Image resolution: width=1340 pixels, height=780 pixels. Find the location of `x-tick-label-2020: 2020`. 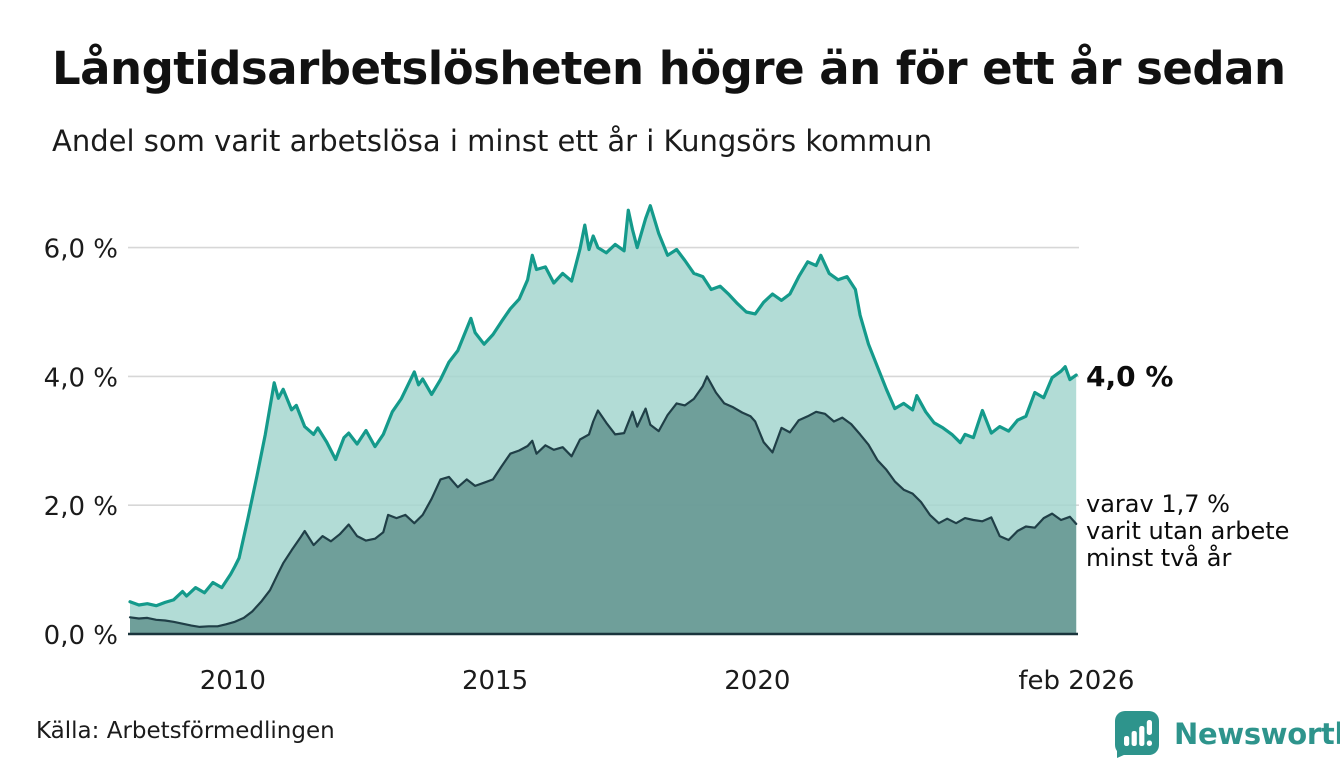

x-tick-label-2020: 2020 is located at coordinates (757, 681).